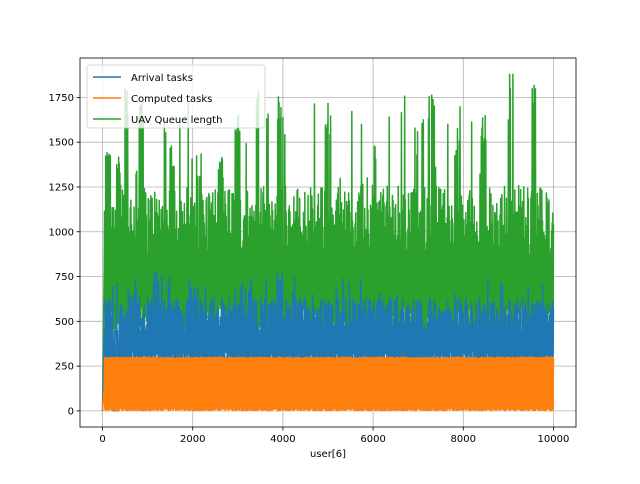 The image size is (640, 484). What do you see at coordinates (171, 99) in the screenshot?
I see `legend-label-1: Computed tasks` at bounding box center [171, 99].